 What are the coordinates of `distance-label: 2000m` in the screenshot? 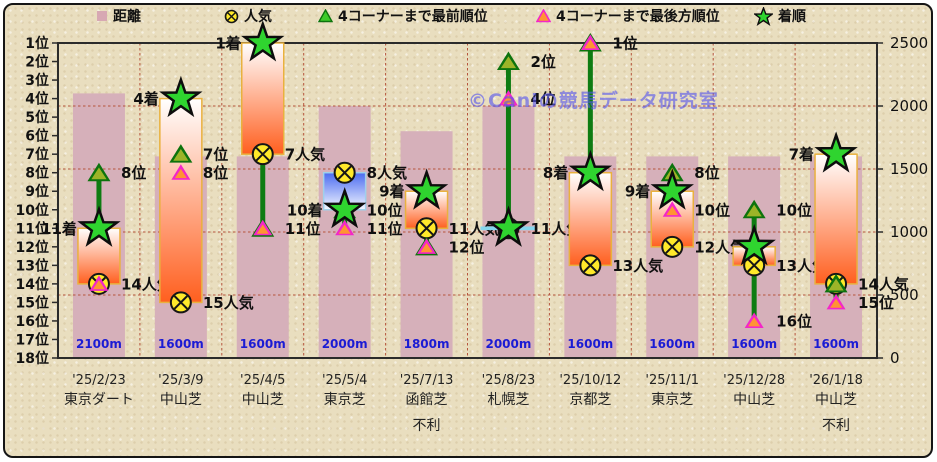 It's located at (345, 344).